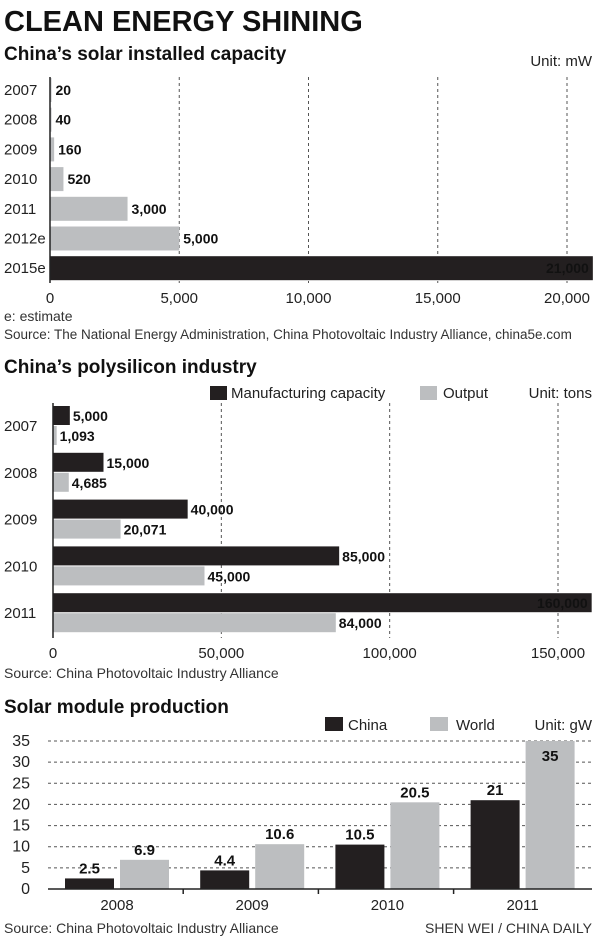 This screenshot has width=600, height=942. What do you see at coordinates (79, 179) in the screenshot?
I see `data-label: 520` at bounding box center [79, 179].